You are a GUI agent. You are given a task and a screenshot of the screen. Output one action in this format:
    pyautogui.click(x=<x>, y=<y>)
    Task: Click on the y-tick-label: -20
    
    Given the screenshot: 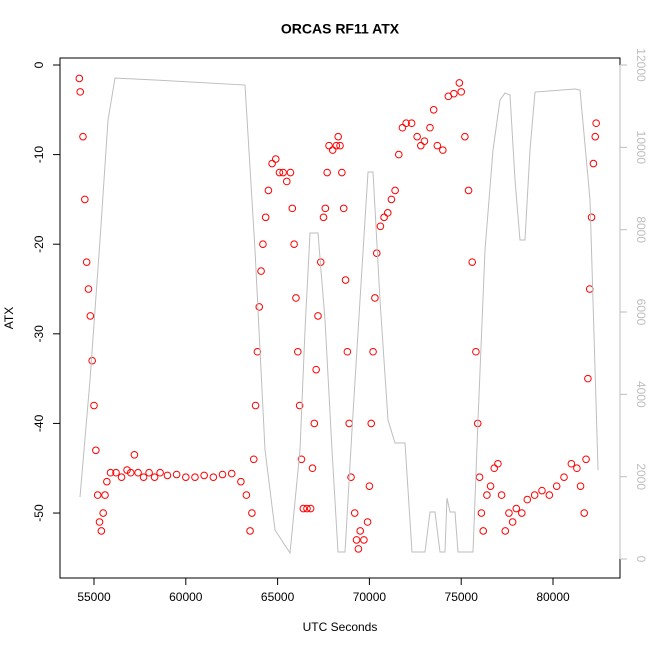 What is the action you would take?
    pyautogui.click(x=39, y=244)
    